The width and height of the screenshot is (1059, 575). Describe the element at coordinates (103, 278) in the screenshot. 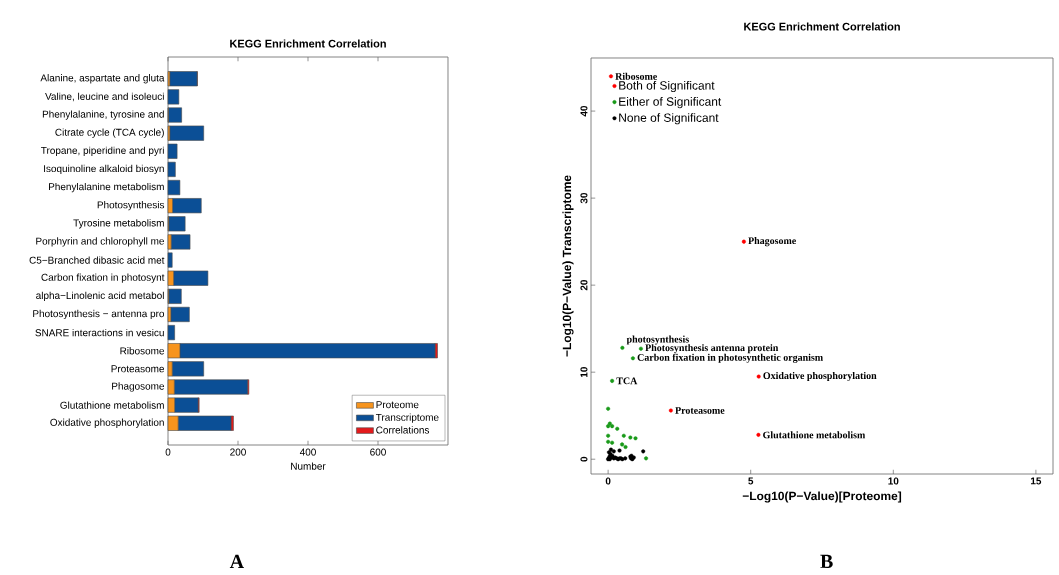

I see `y-tick-label: Carbon fixation in photosynt` at that location.